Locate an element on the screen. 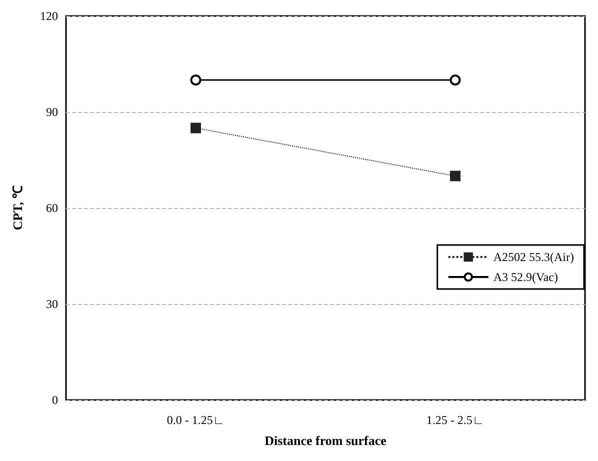 Image resolution: width=598 pixels, height=461 pixels. y-tick-label: 0 is located at coordinates (55, 400).